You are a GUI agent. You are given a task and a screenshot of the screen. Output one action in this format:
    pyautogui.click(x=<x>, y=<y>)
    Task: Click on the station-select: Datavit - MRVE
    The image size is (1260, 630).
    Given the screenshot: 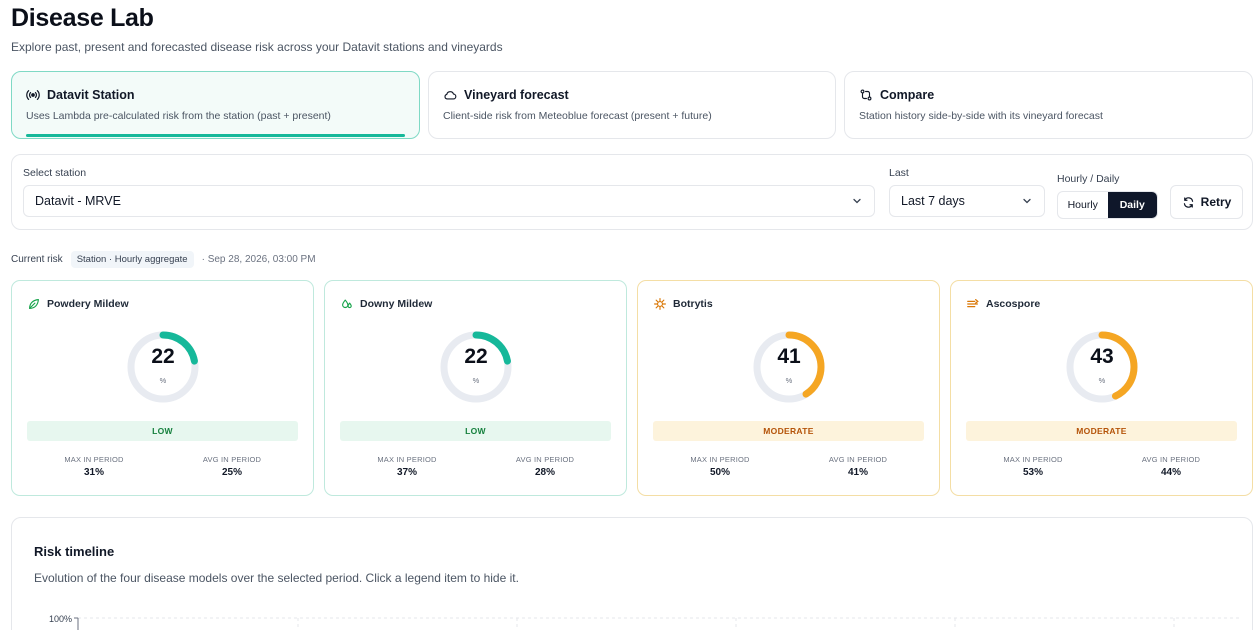 What is the action you would take?
    pyautogui.click(x=449, y=201)
    